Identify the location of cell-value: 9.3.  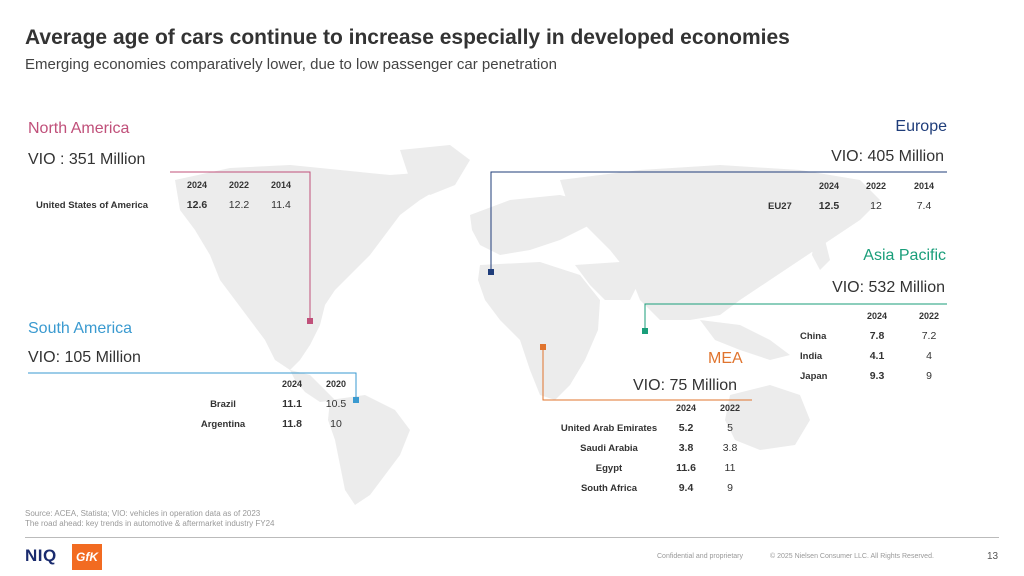
(877, 376).